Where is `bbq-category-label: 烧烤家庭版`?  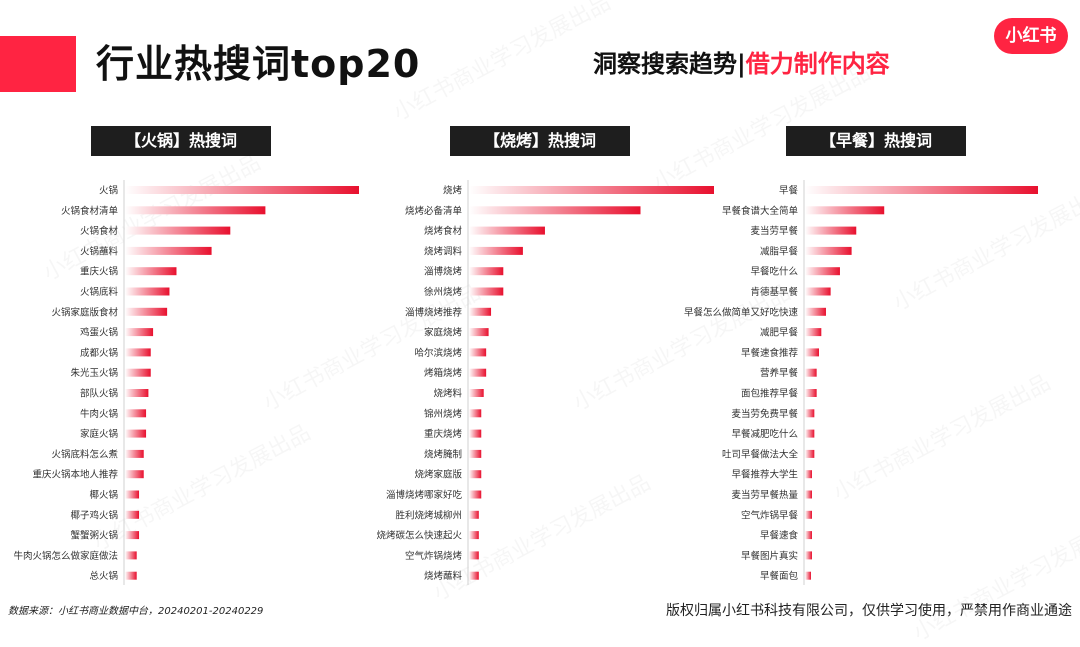
bbq-category-label: 烧烤家庭版 is located at coordinates (438, 475).